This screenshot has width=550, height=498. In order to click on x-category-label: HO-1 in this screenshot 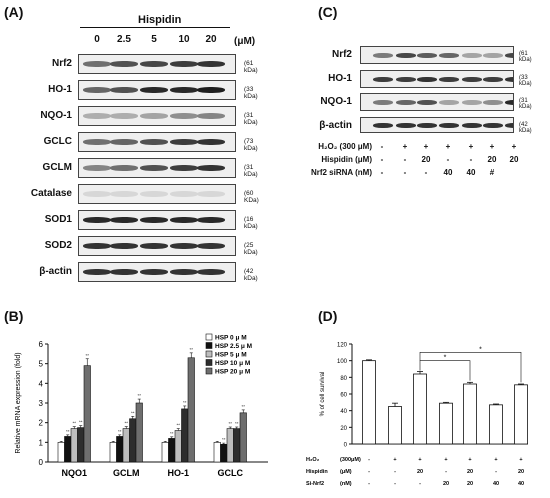, I will do `click(178, 473)`.